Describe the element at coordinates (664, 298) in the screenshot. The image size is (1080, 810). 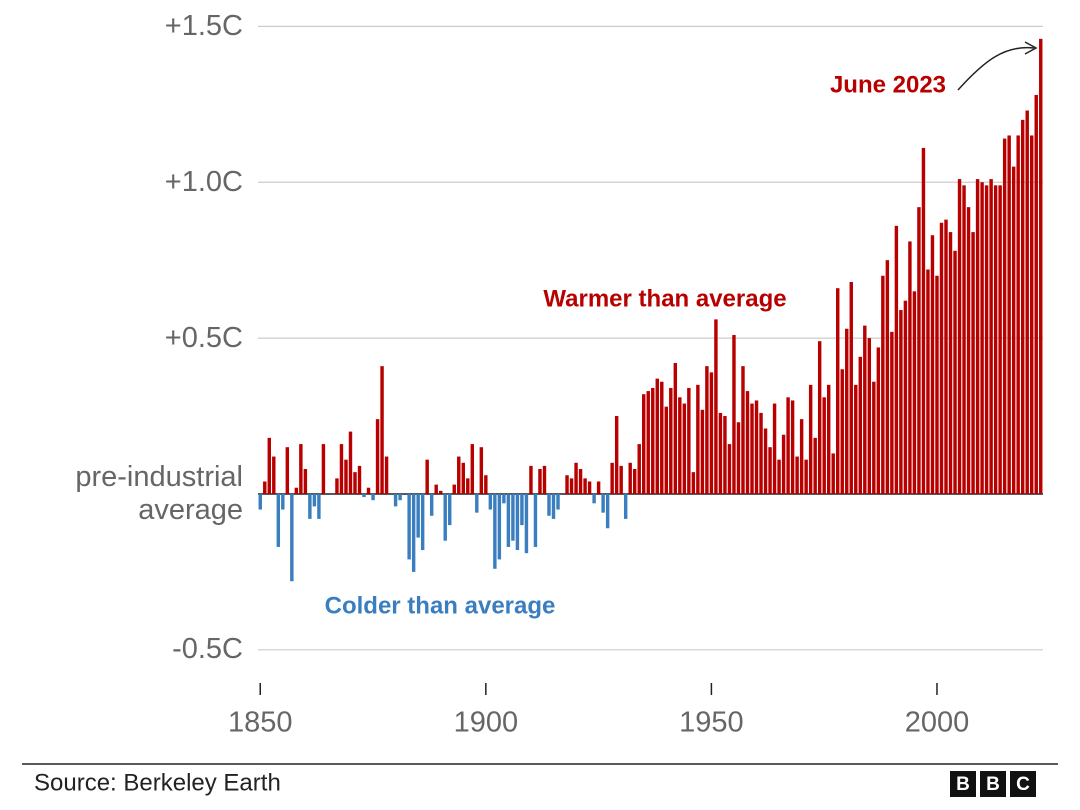
I see `annotation: Warmer than average` at that location.